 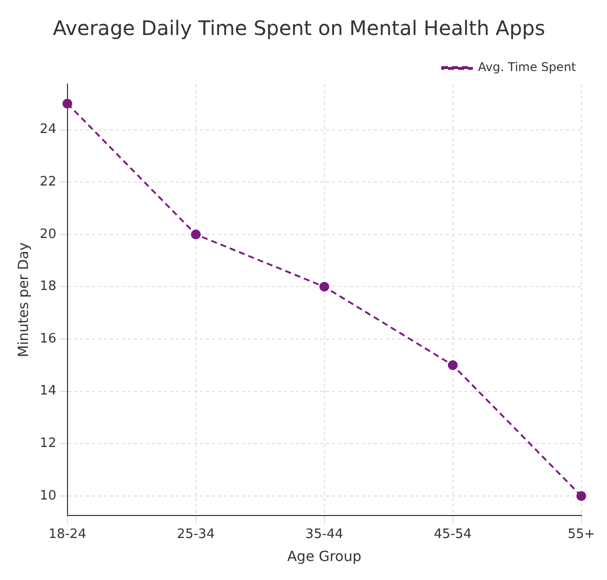 I want to click on x-tick-label: 55+, so click(x=581, y=534).